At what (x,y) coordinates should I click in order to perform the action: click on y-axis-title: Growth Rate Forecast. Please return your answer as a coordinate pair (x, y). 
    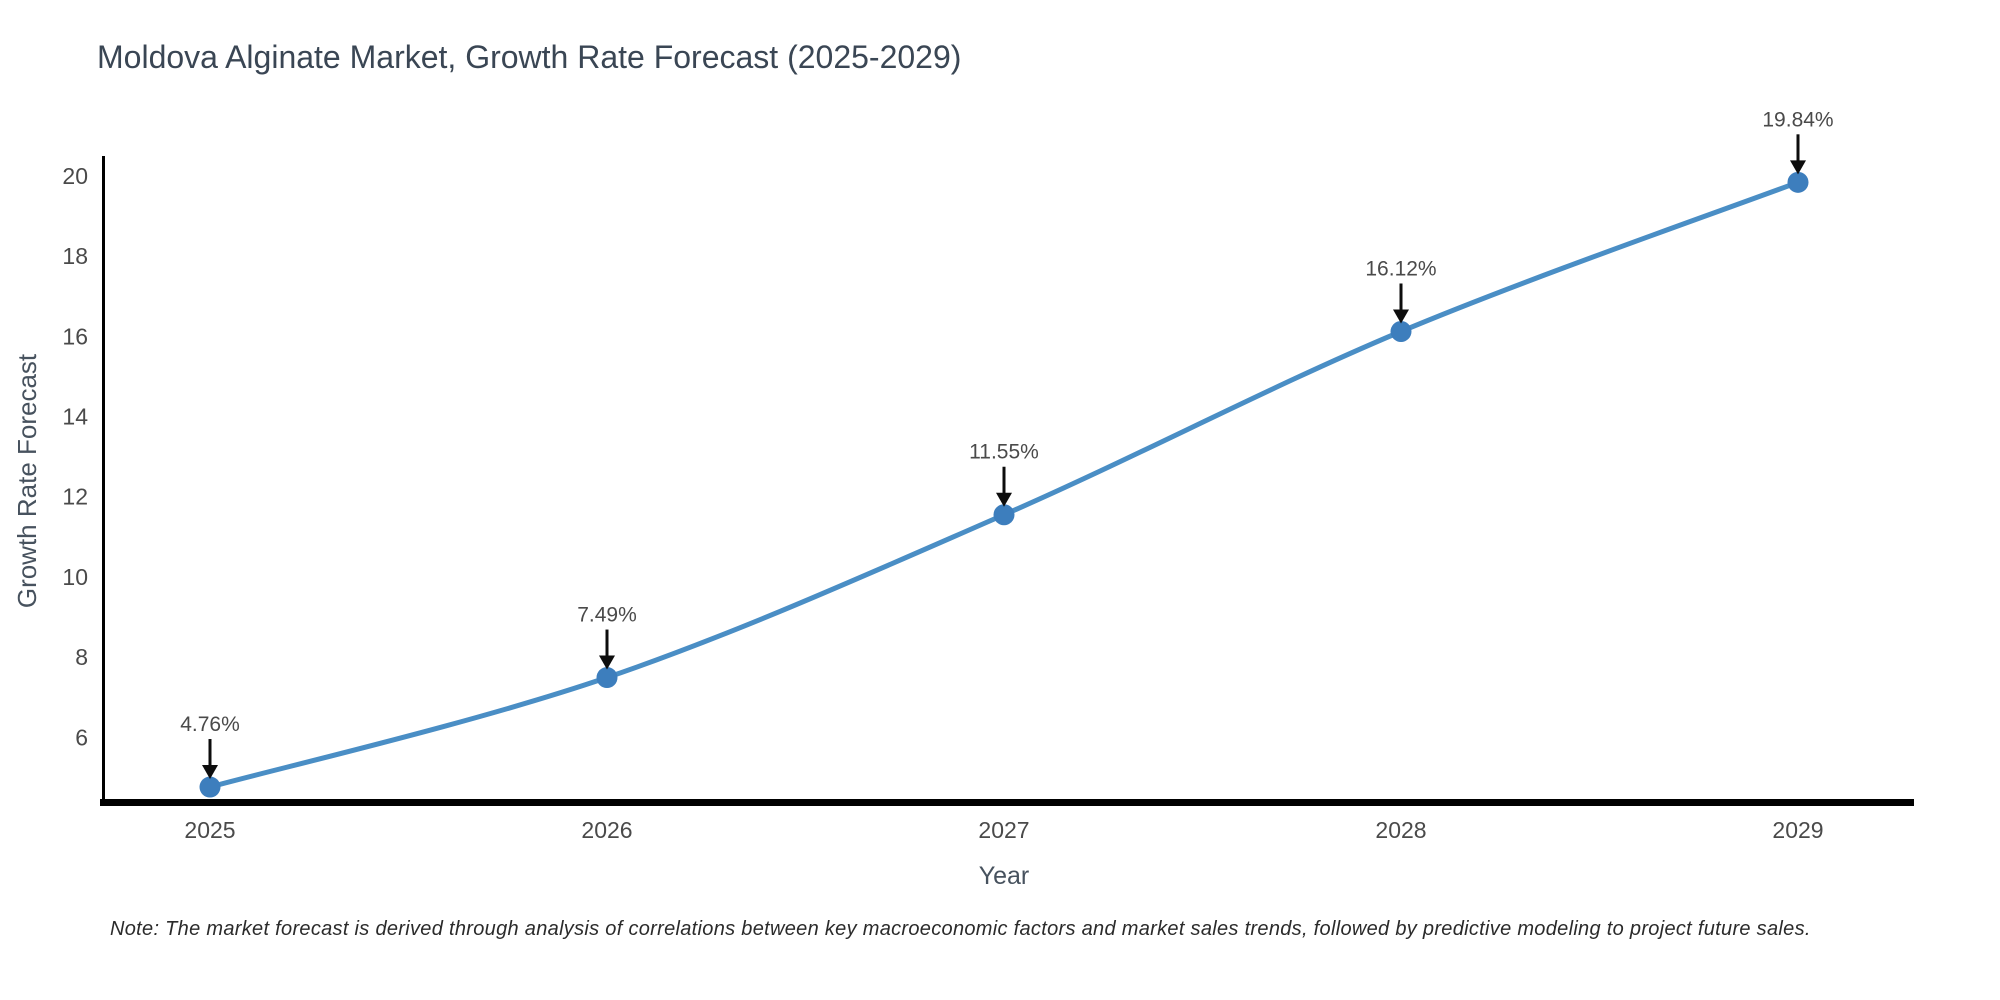
    Looking at the image, I should click on (27, 480).